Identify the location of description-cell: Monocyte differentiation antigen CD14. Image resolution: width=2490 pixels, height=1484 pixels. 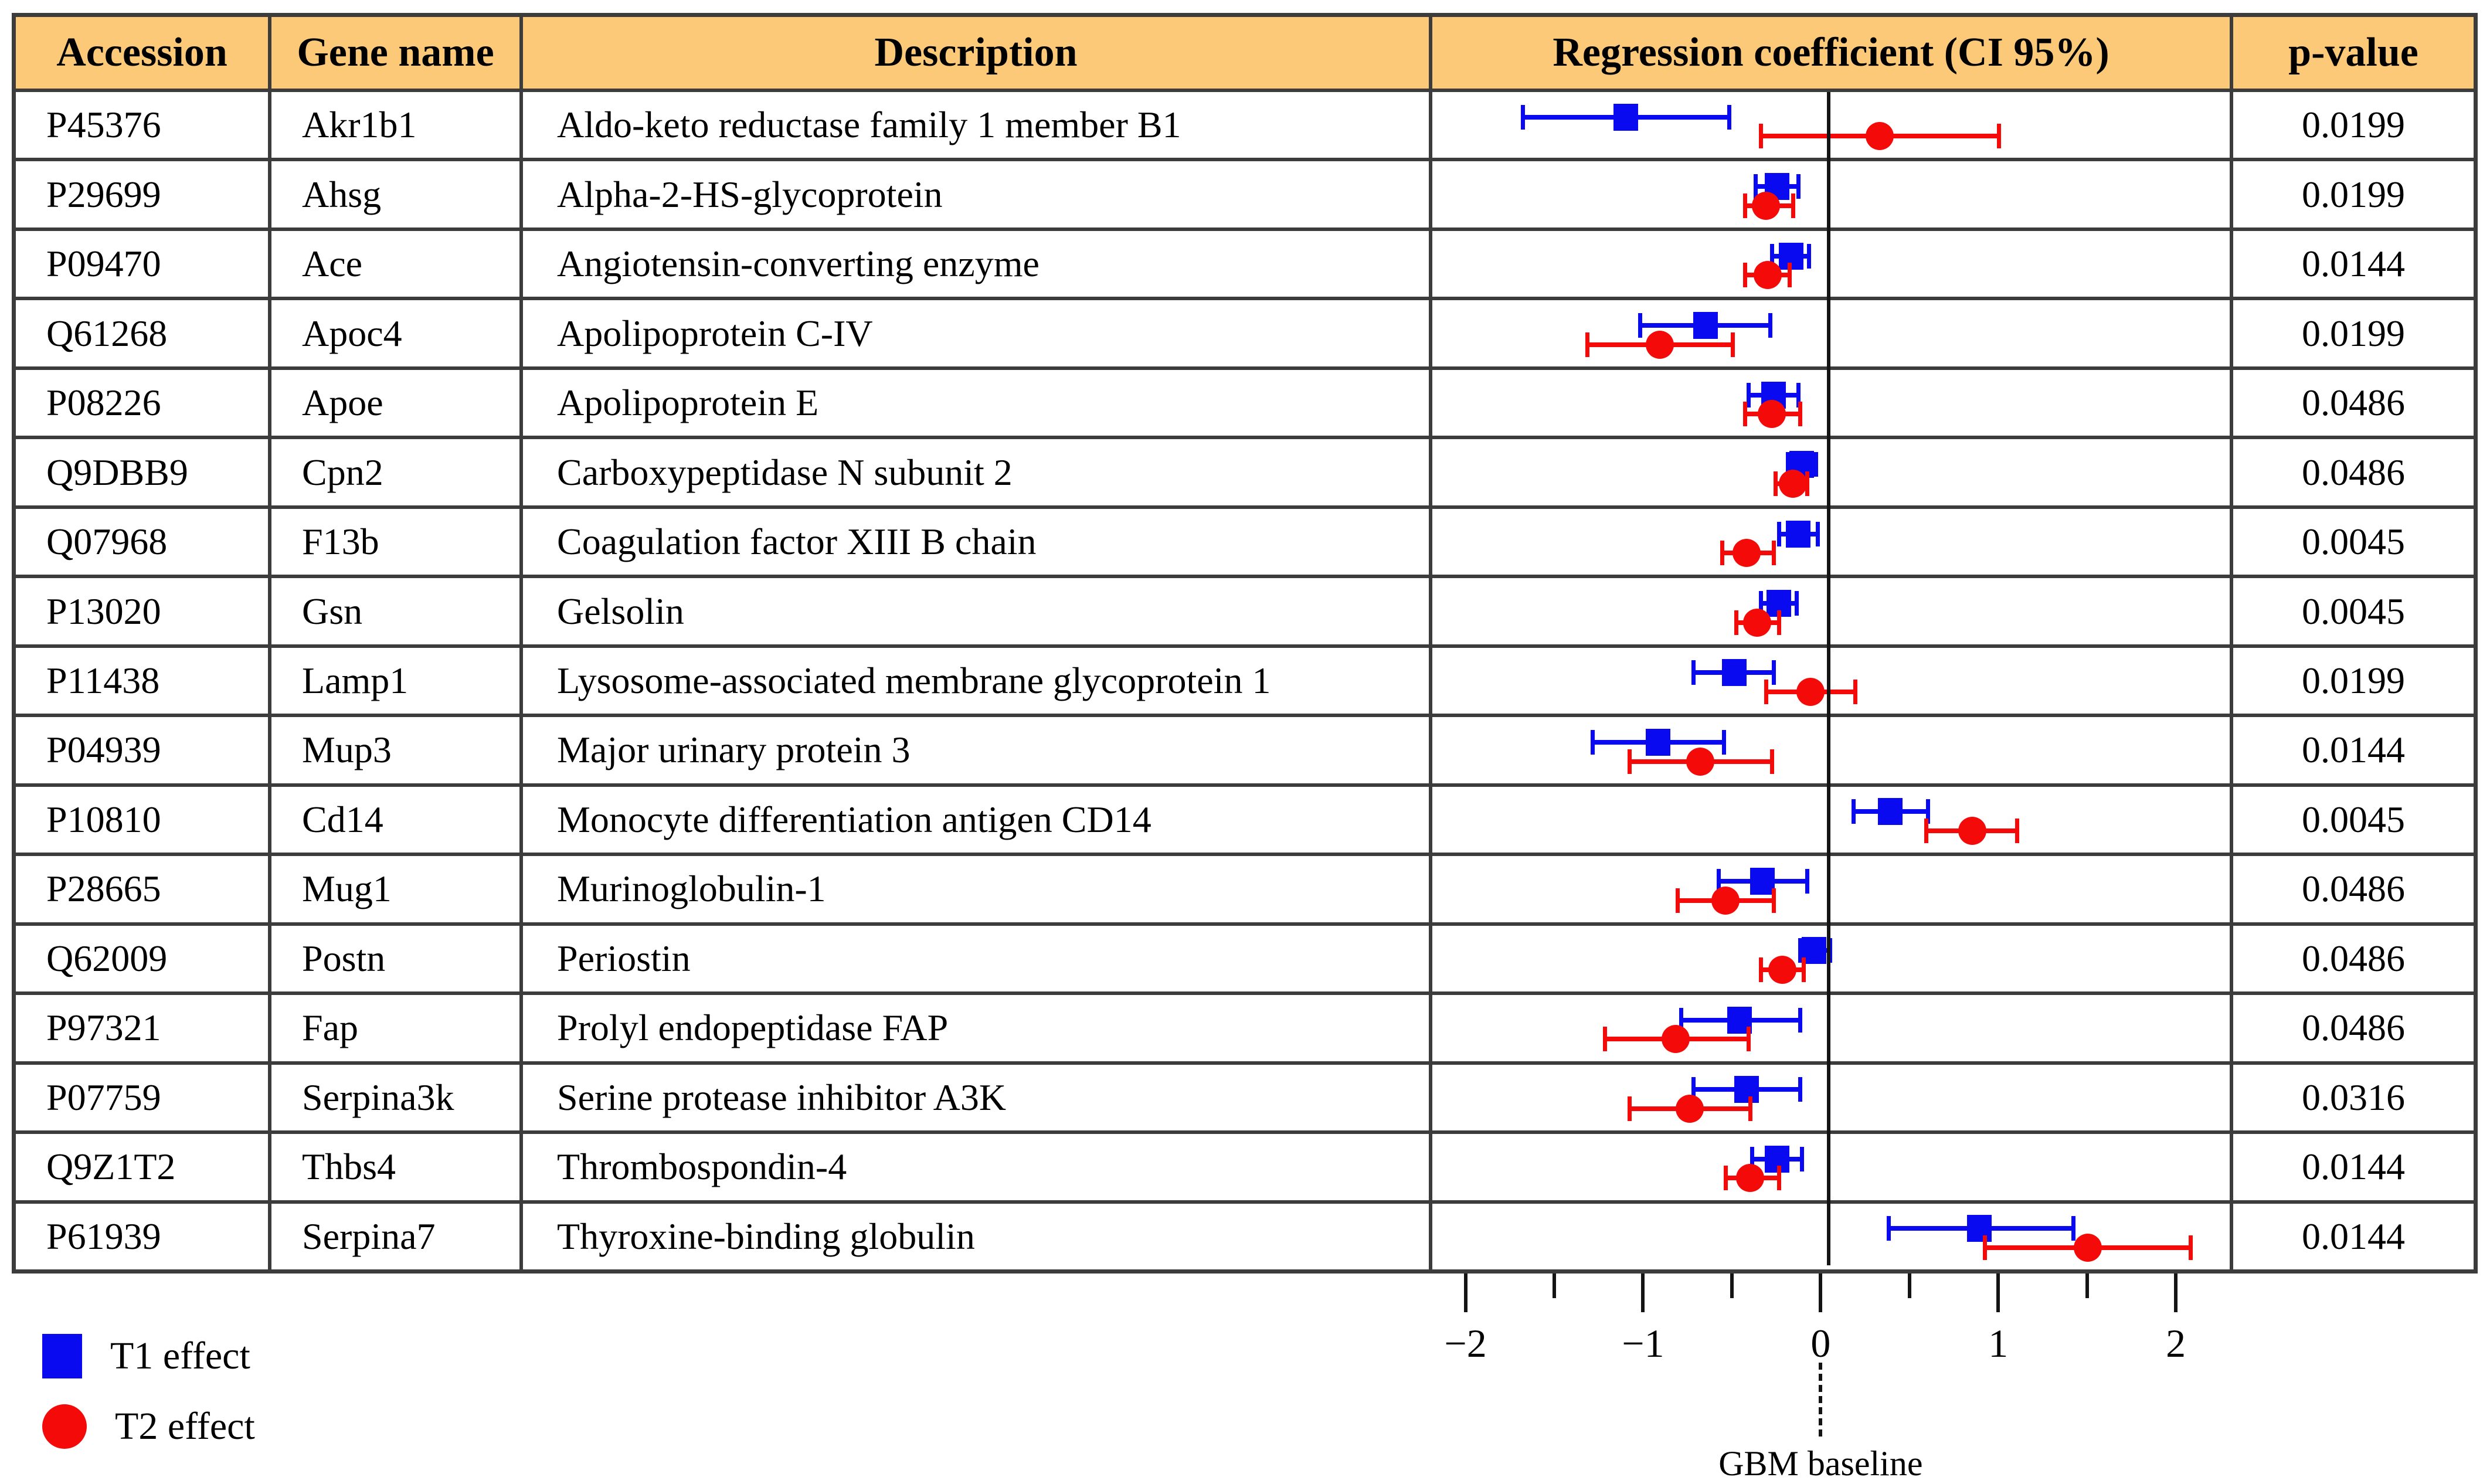
(976, 820).